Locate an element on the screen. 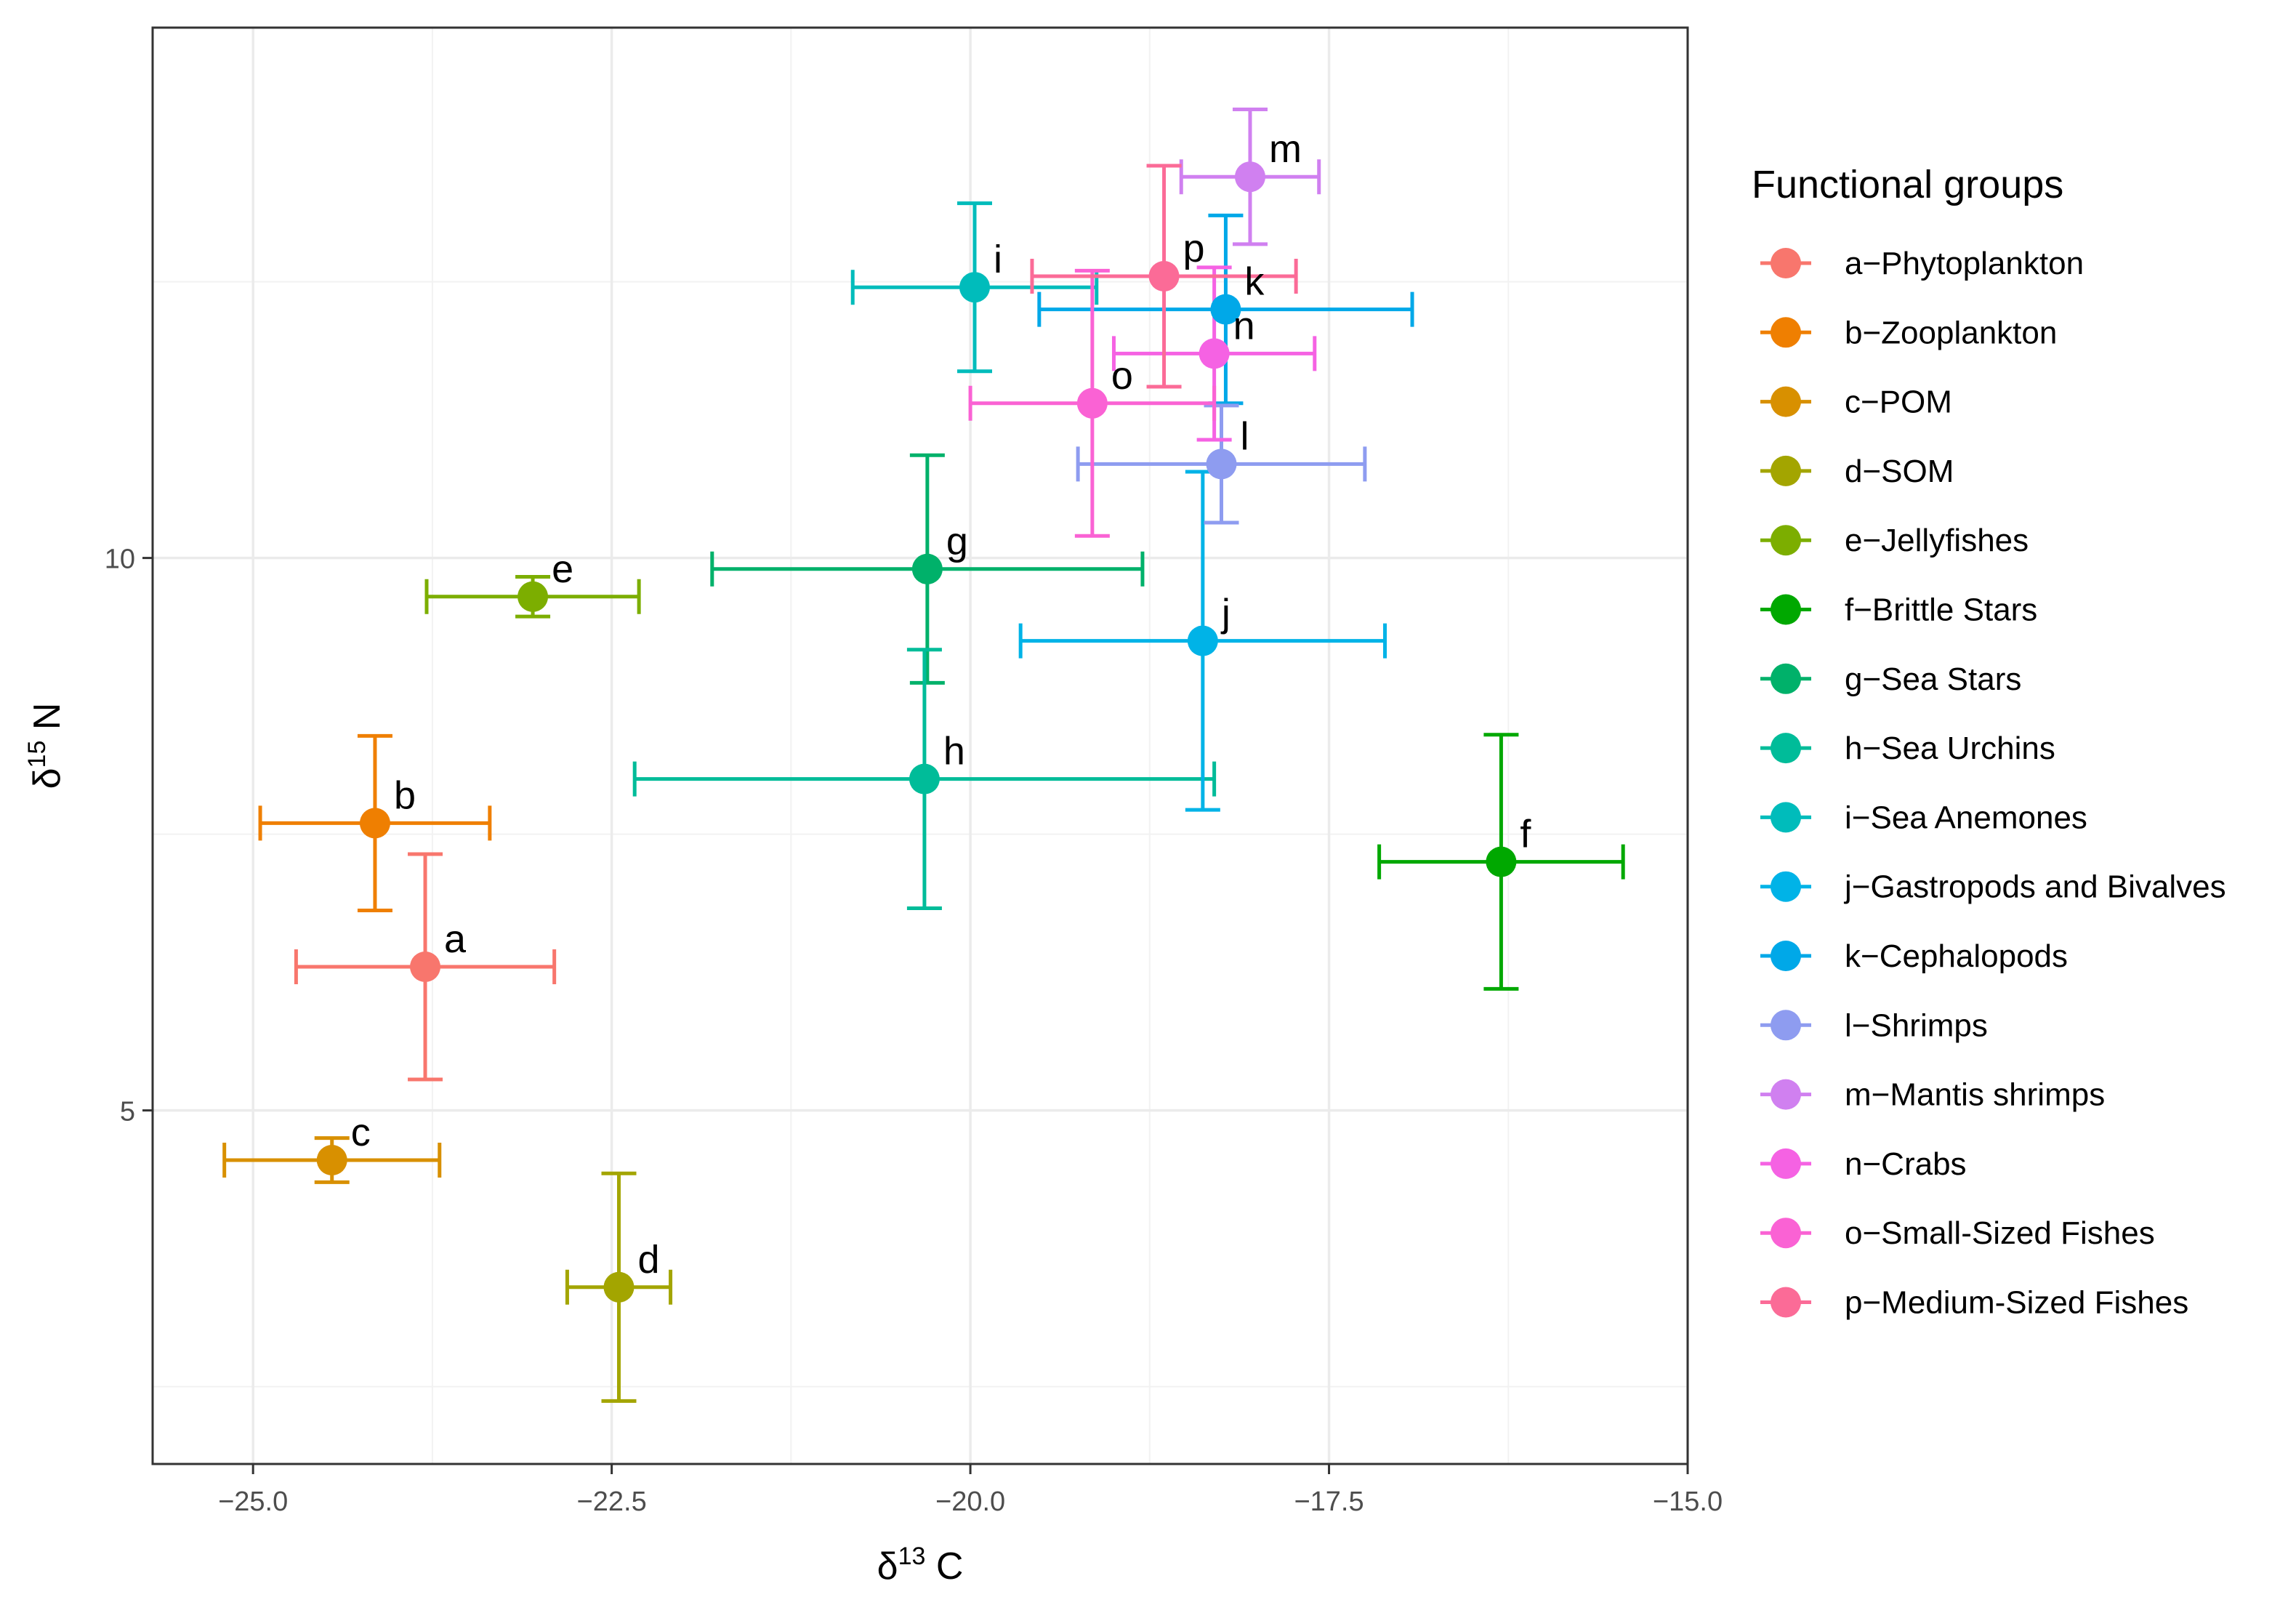 The height and width of the screenshot is (1597, 2296). data-point-o is located at coordinates (1092, 403).